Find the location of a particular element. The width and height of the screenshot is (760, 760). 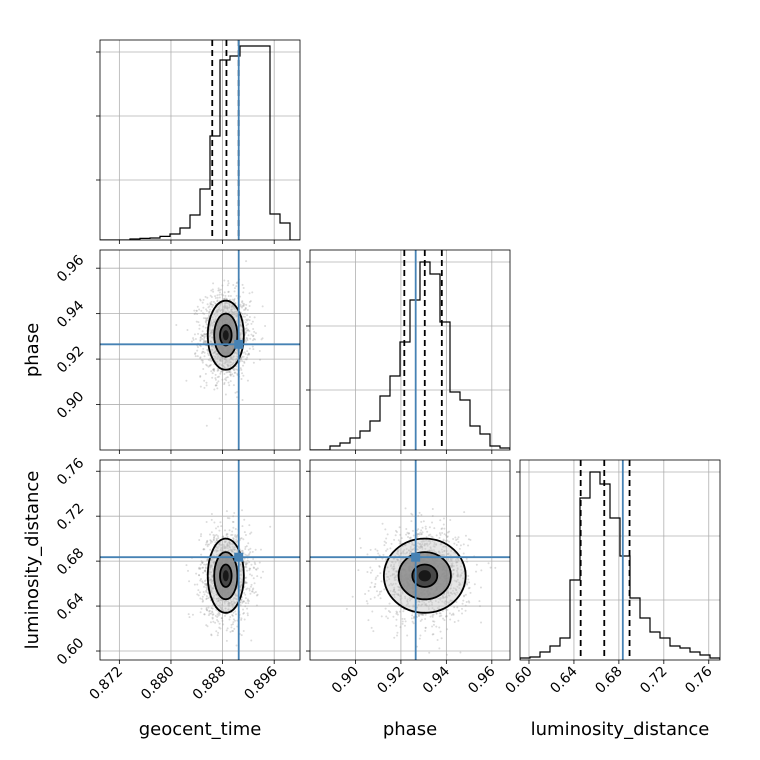

hist-luminosity_distance-xtick-label: 0.60 is located at coordinates (518, 680).